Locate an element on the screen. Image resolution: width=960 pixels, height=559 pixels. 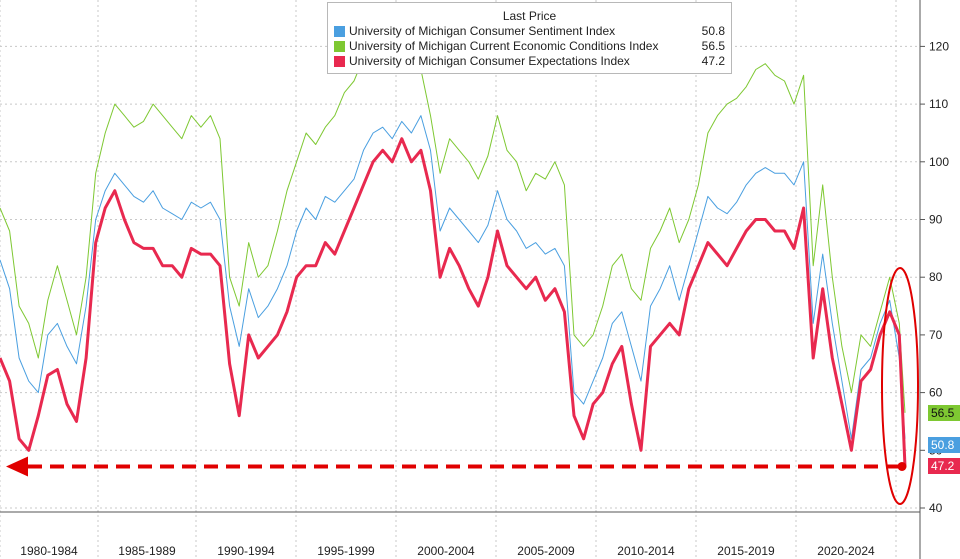
x-tick-label: 2015-2019 is located at coordinates (746, 551).